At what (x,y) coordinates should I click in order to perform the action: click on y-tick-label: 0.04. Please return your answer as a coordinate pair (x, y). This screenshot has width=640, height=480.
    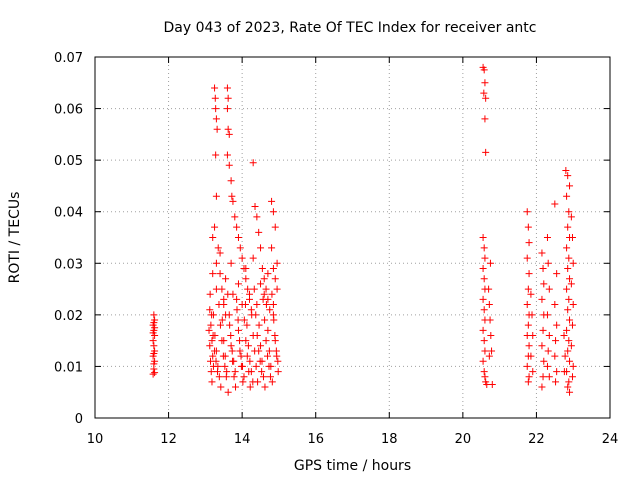
    Looking at the image, I should click on (68, 213).